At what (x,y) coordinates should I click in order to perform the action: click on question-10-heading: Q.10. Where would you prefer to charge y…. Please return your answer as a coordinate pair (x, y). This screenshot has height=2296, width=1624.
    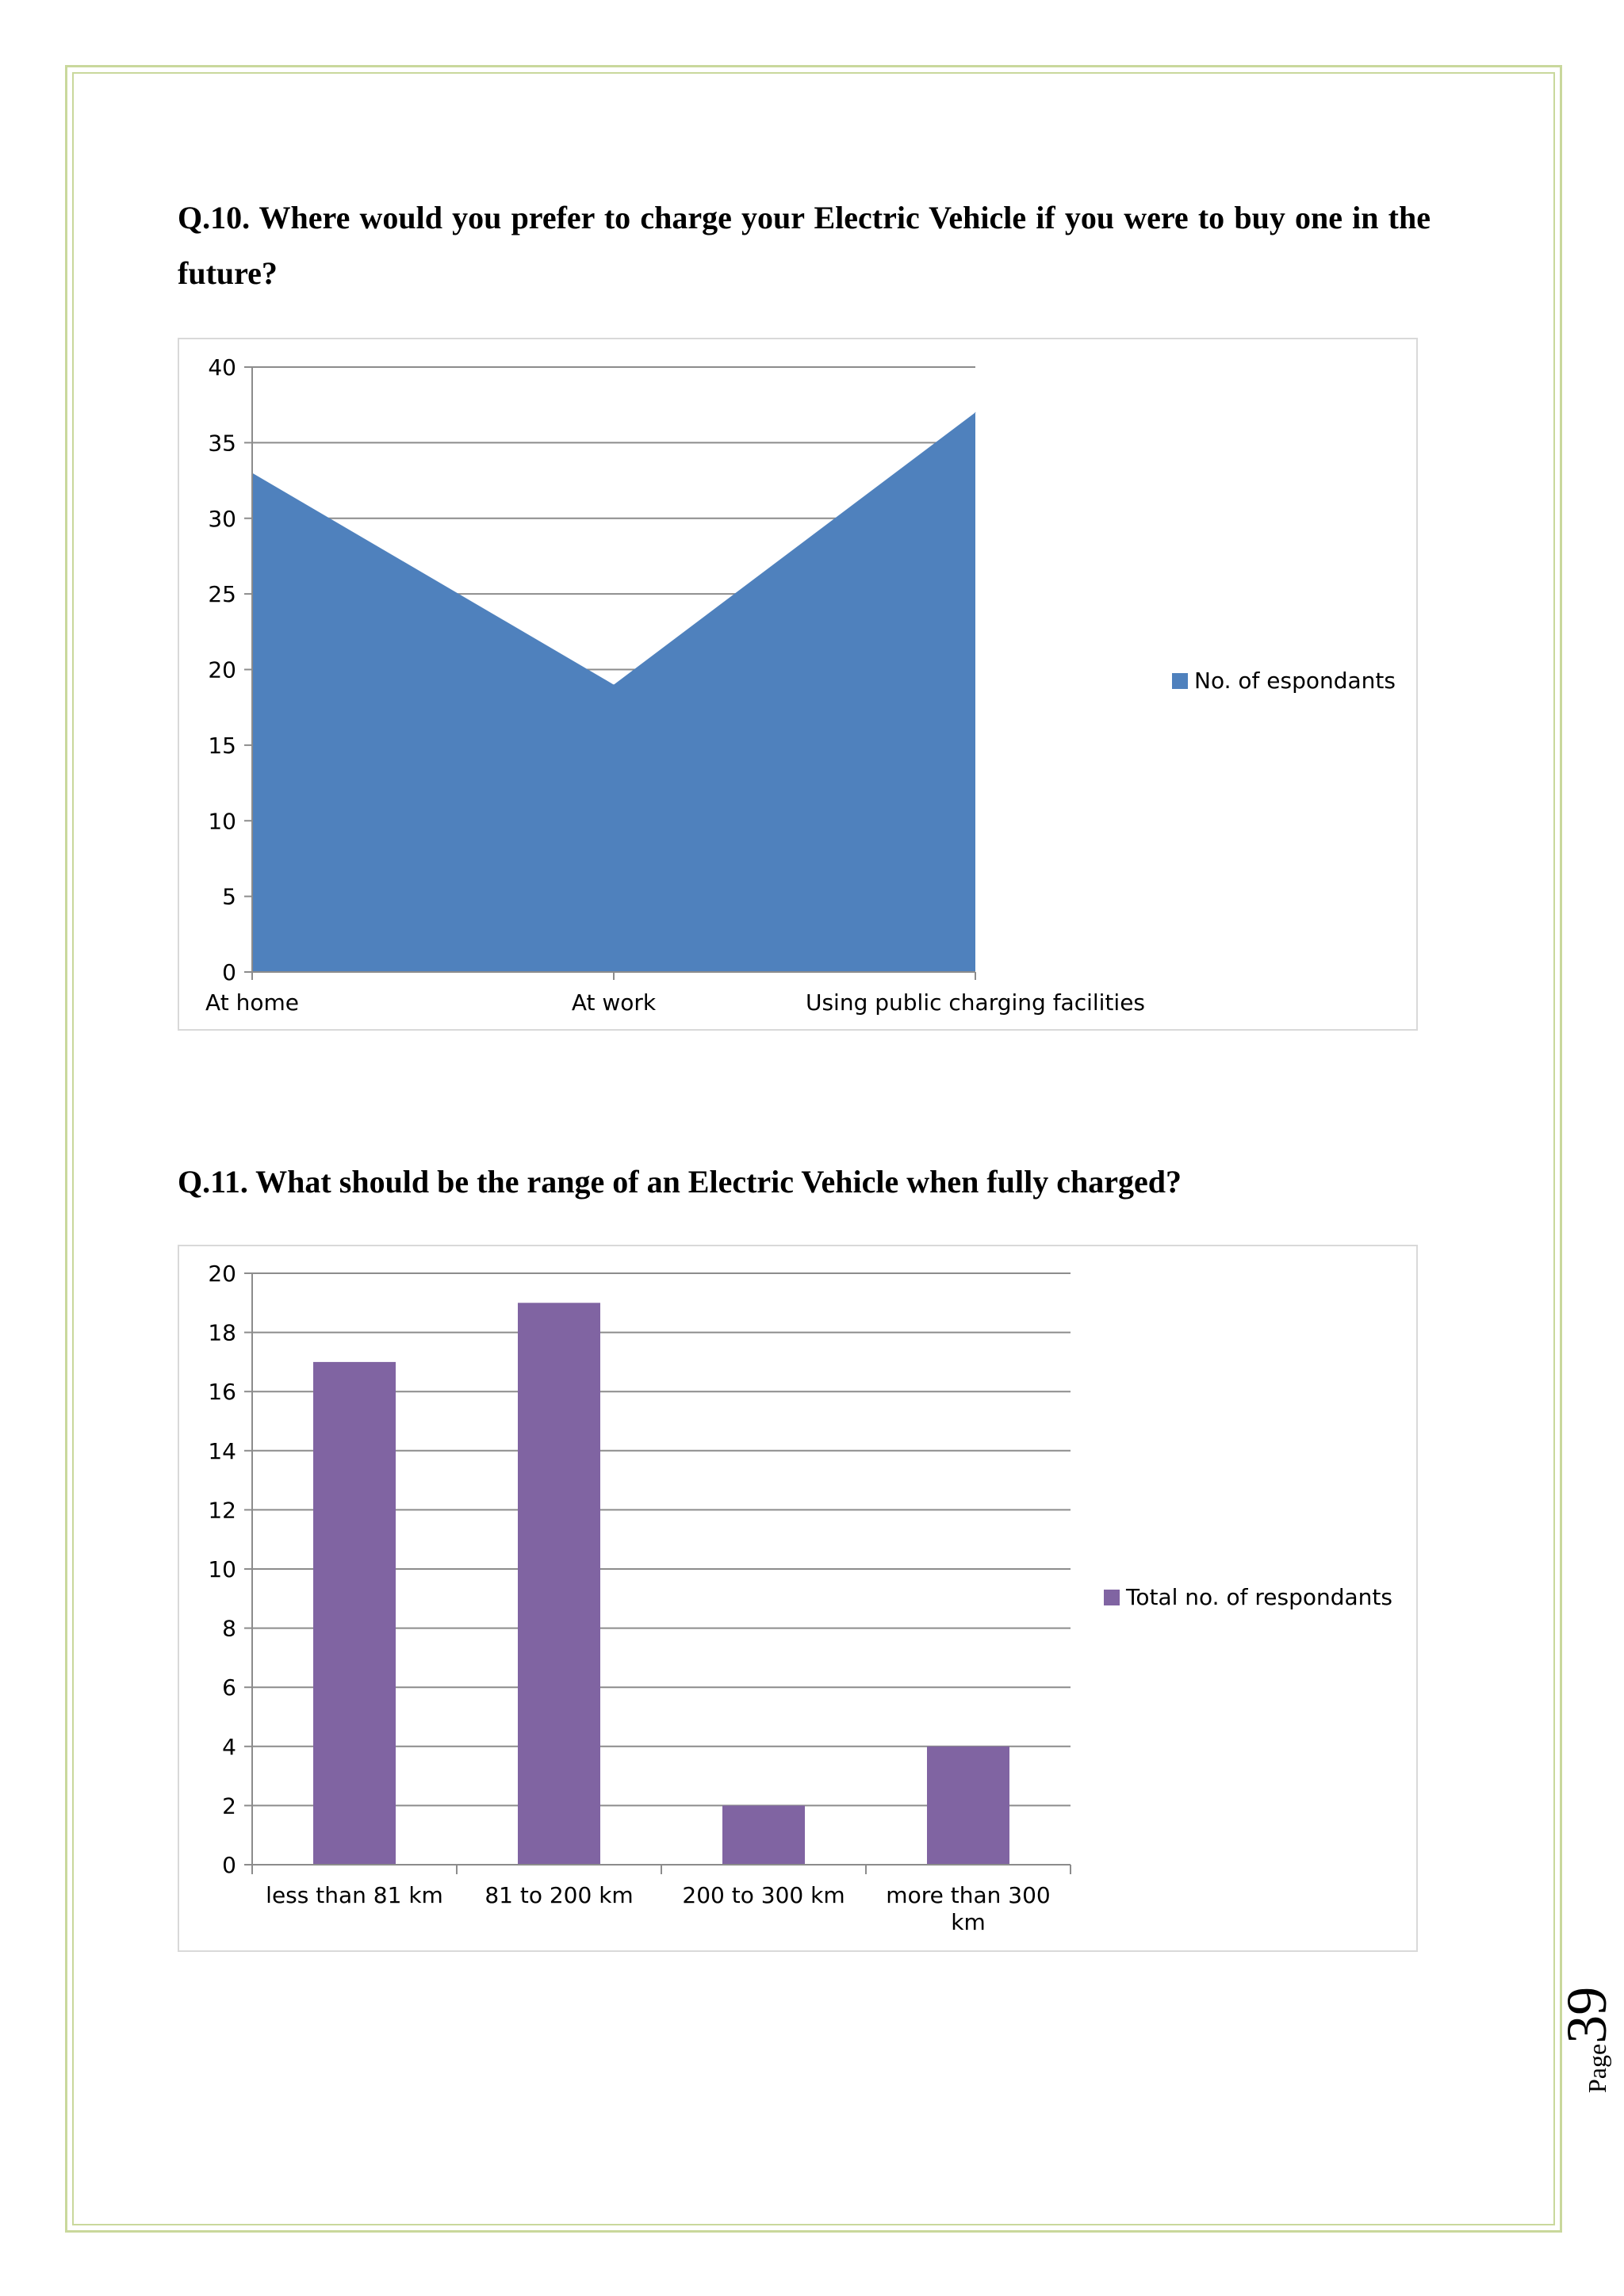
    Looking at the image, I should click on (804, 246).